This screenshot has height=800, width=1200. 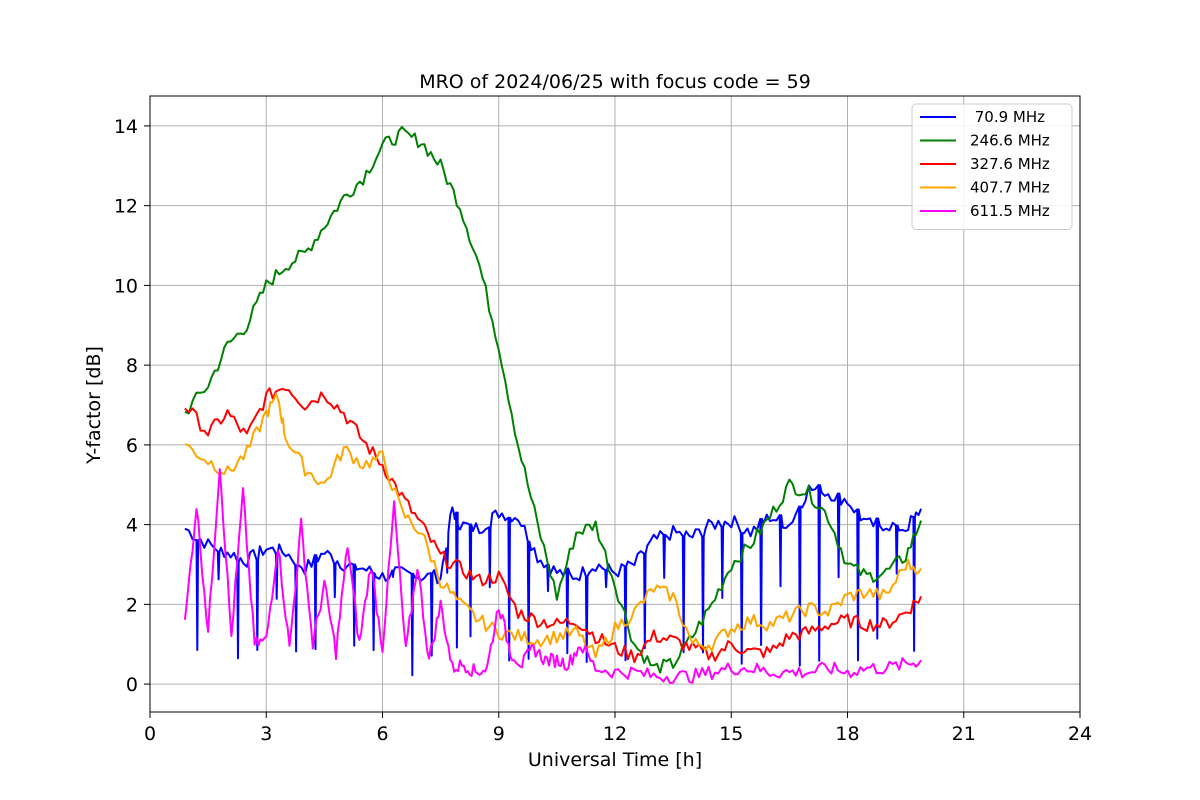 I want to click on x-tick-label: 21, so click(x=964, y=734).